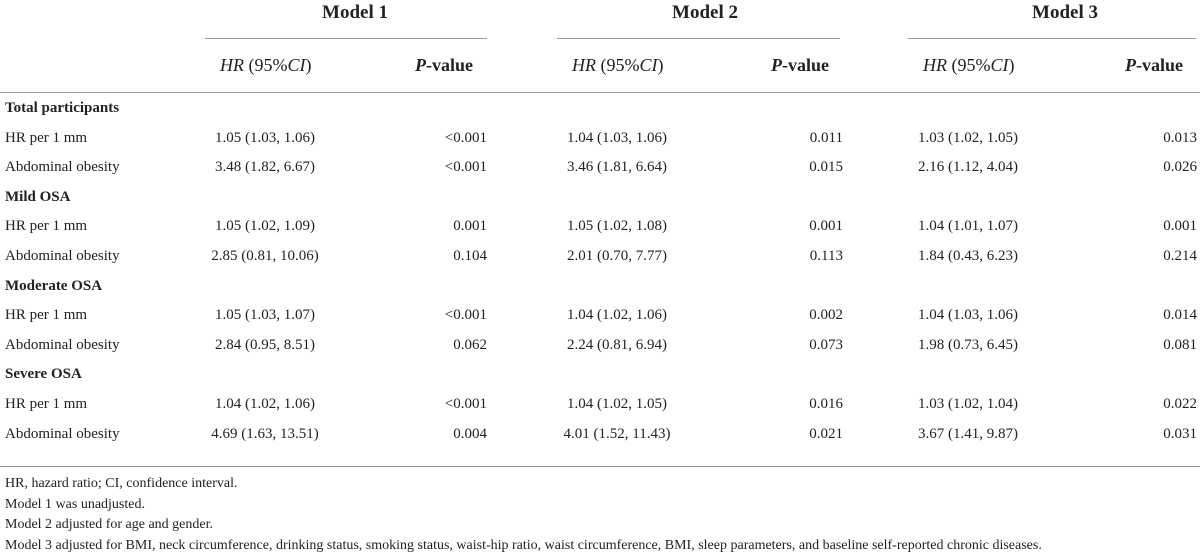 This screenshot has height=559, width=1200. What do you see at coordinates (705, 12) in the screenshot?
I see `model-2-header: Model 2` at bounding box center [705, 12].